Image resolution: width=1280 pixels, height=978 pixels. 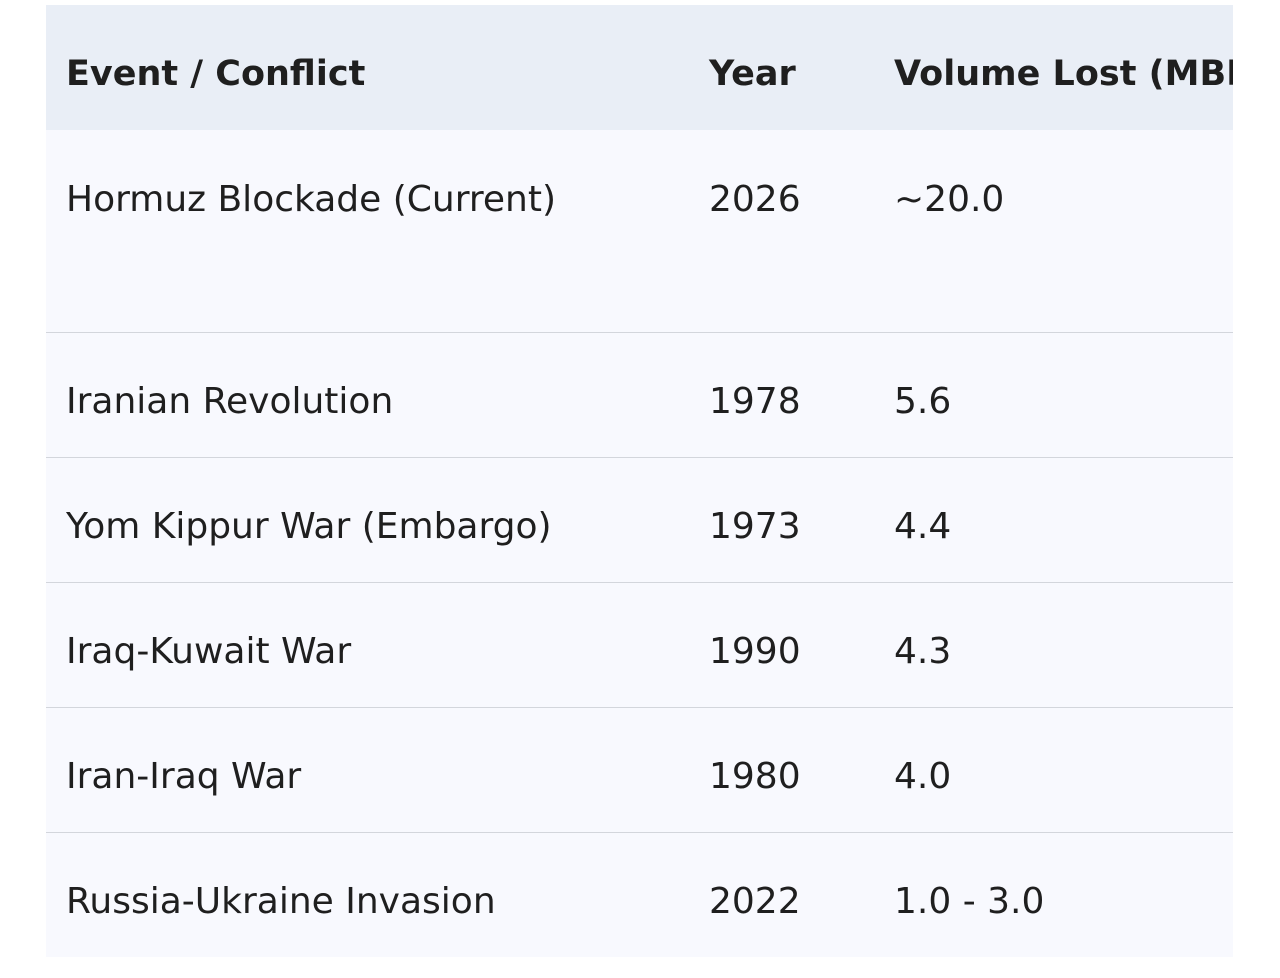 I want to click on table-row: Iran-Iraq War 1980 4.0, so click(x=639, y=769).